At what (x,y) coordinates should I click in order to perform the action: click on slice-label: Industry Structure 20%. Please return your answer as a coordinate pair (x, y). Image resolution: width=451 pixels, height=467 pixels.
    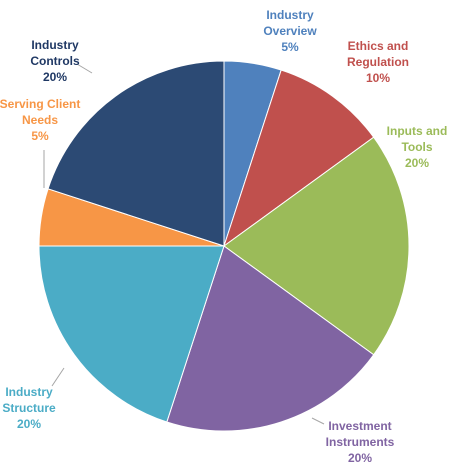
    Looking at the image, I should click on (34, 408).